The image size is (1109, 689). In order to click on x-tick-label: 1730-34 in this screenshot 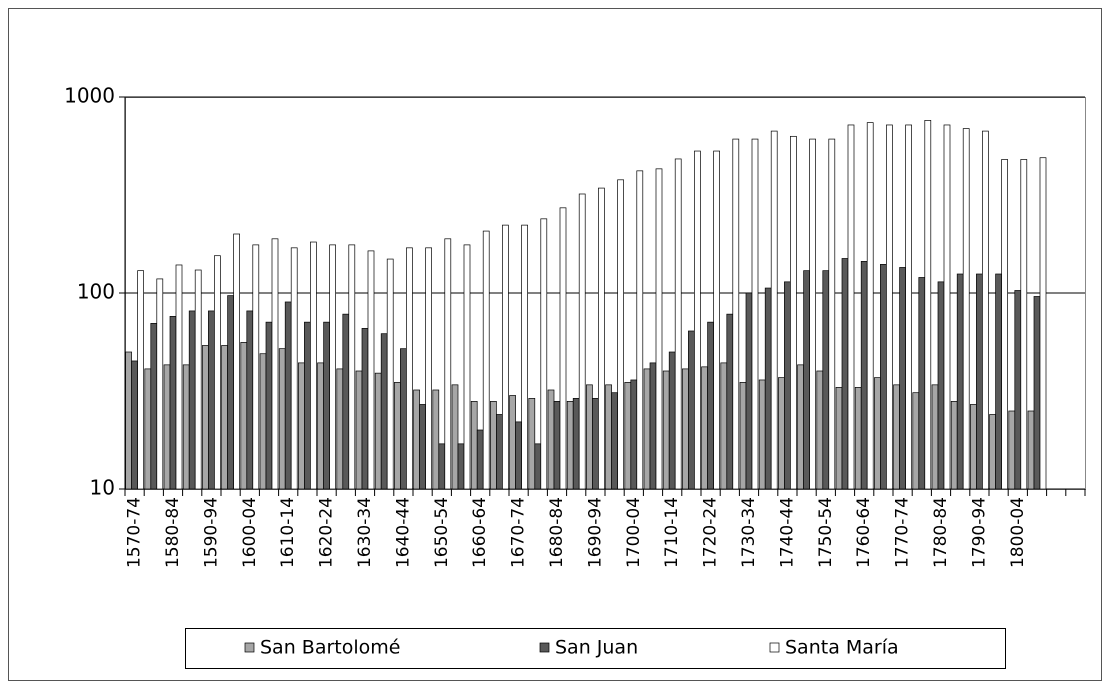, I will do `click(749, 532)`.